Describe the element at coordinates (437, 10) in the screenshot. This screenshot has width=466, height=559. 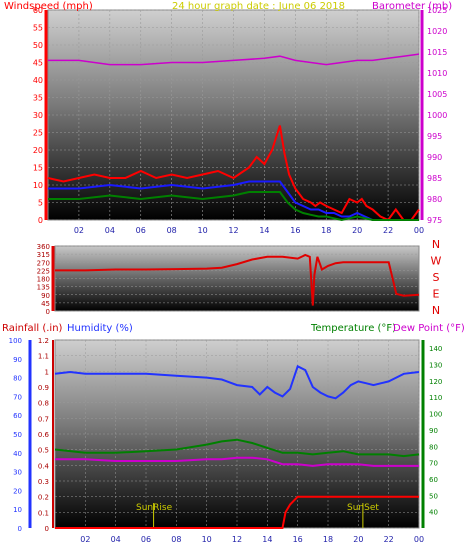
I see `barometer-tick-label: 1025` at that location.